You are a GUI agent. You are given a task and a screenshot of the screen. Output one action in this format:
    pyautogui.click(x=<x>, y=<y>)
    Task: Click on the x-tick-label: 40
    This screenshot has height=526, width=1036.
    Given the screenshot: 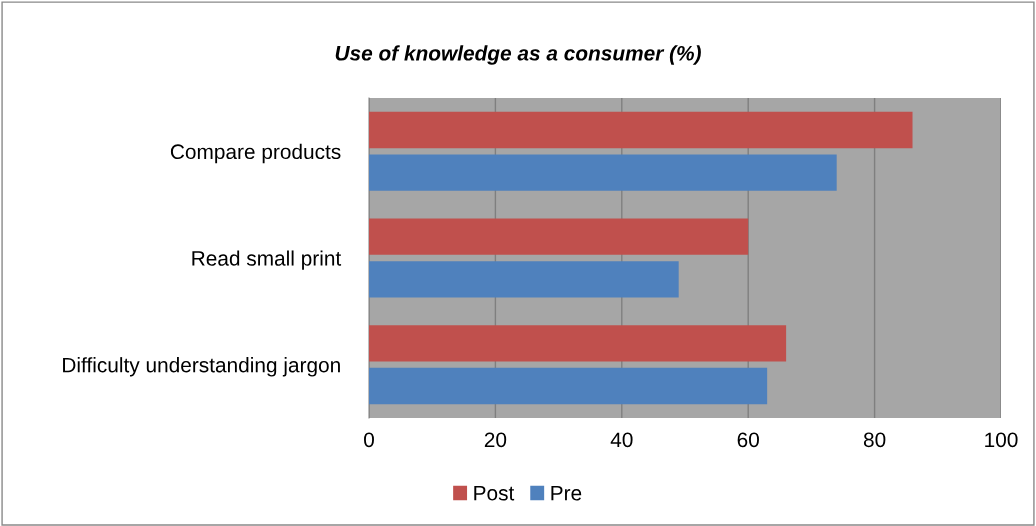 What is the action you would take?
    pyautogui.click(x=621, y=440)
    